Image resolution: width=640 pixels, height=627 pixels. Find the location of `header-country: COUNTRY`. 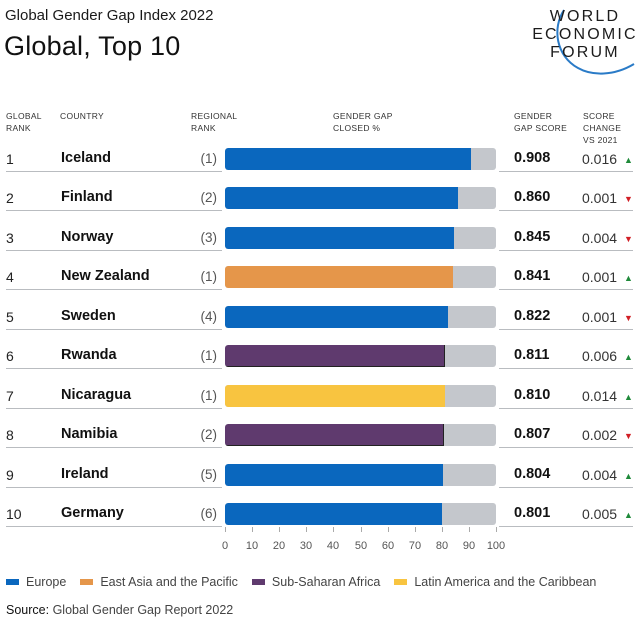

header-country: COUNTRY is located at coordinates (82, 116).